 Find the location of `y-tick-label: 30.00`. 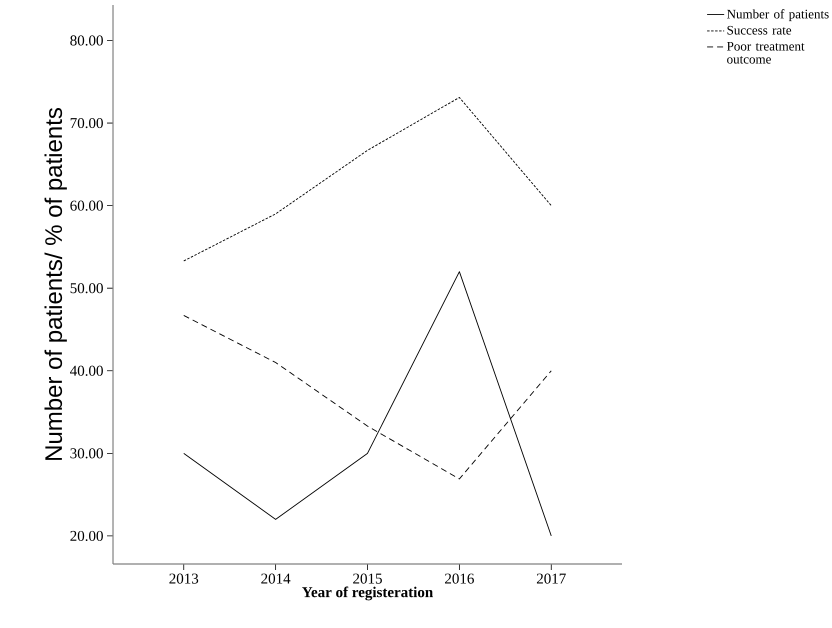

y-tick-label: 30.00 is located at coordinates (86, 453).